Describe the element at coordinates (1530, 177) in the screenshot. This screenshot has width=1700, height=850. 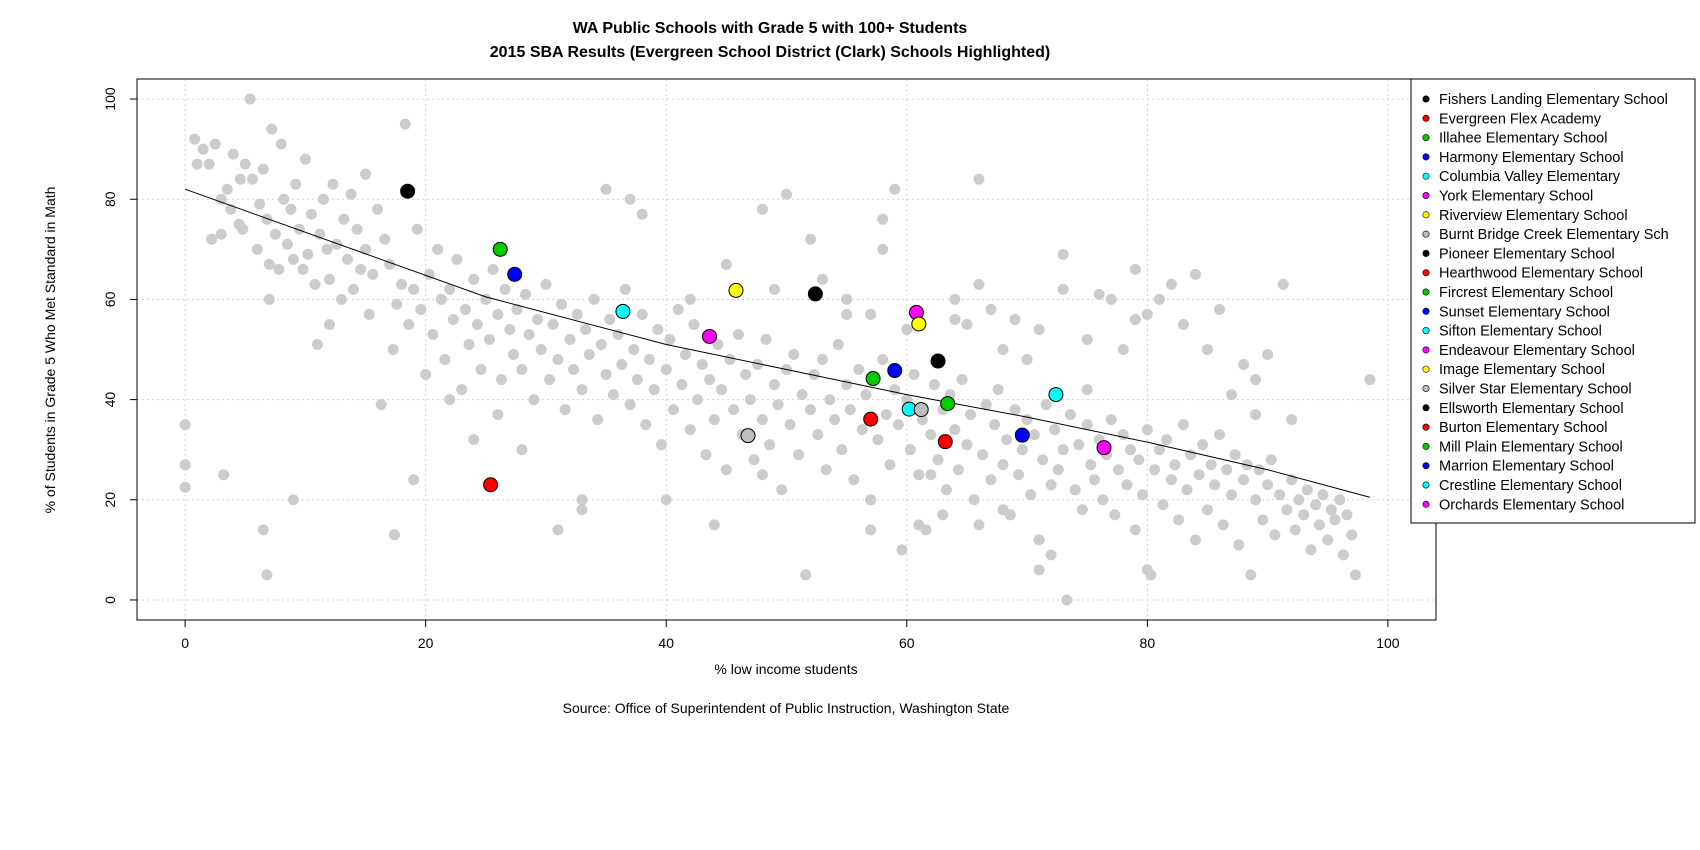
I see `legend-entry-label: Columbia Valley Elementary` at that location.